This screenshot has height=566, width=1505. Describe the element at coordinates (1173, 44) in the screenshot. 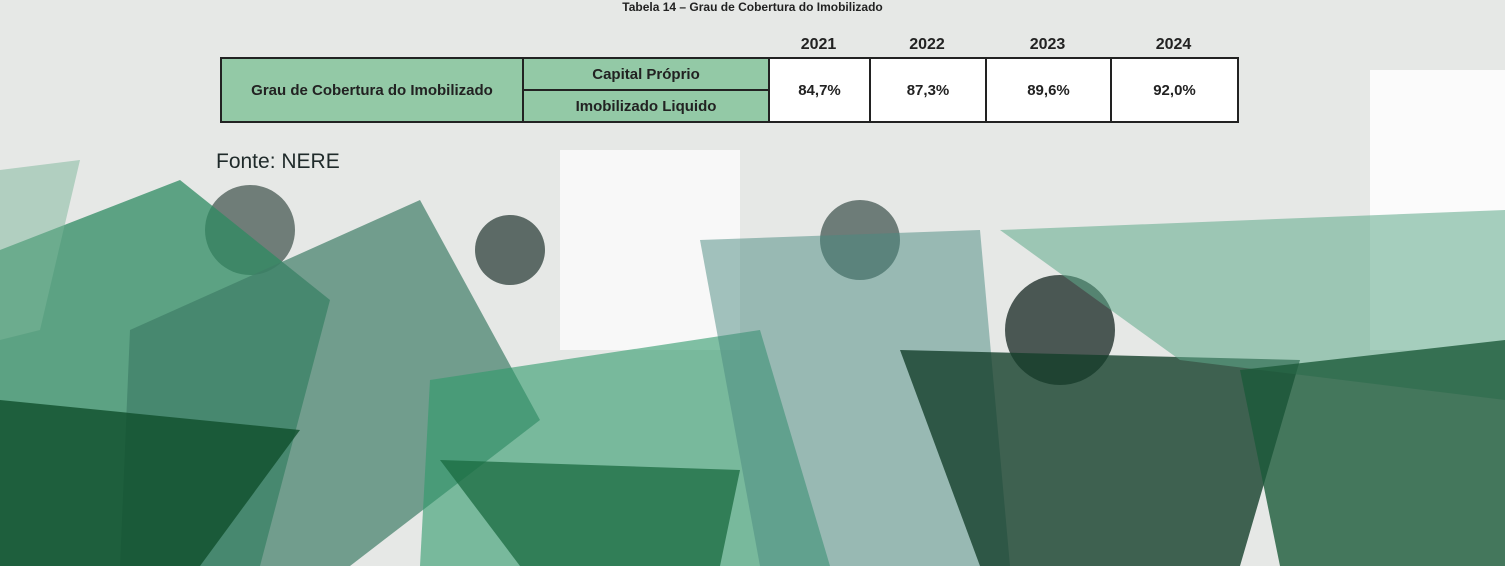

I see `year-header: 2024` at that location.